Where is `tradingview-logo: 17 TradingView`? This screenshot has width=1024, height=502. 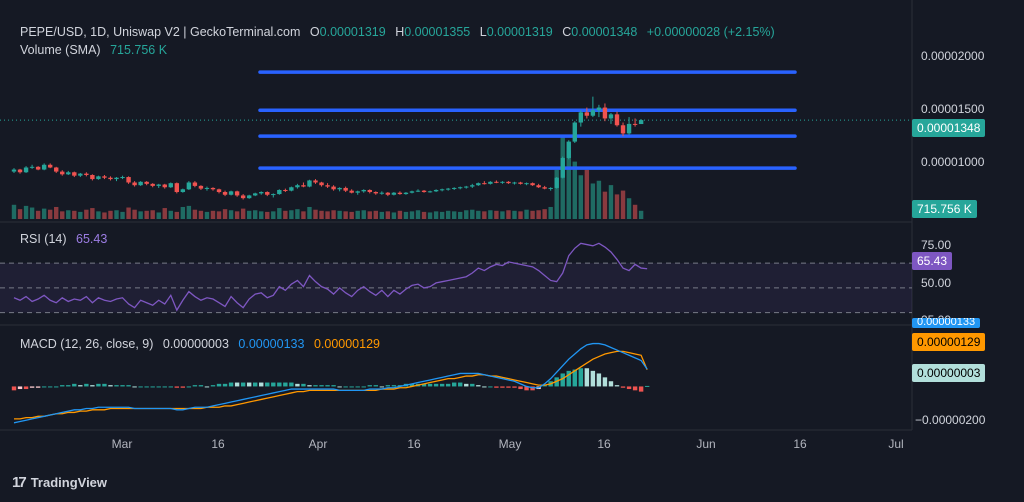 tradingview-logo: 17 TradingView is located at coordinates (59, 482).